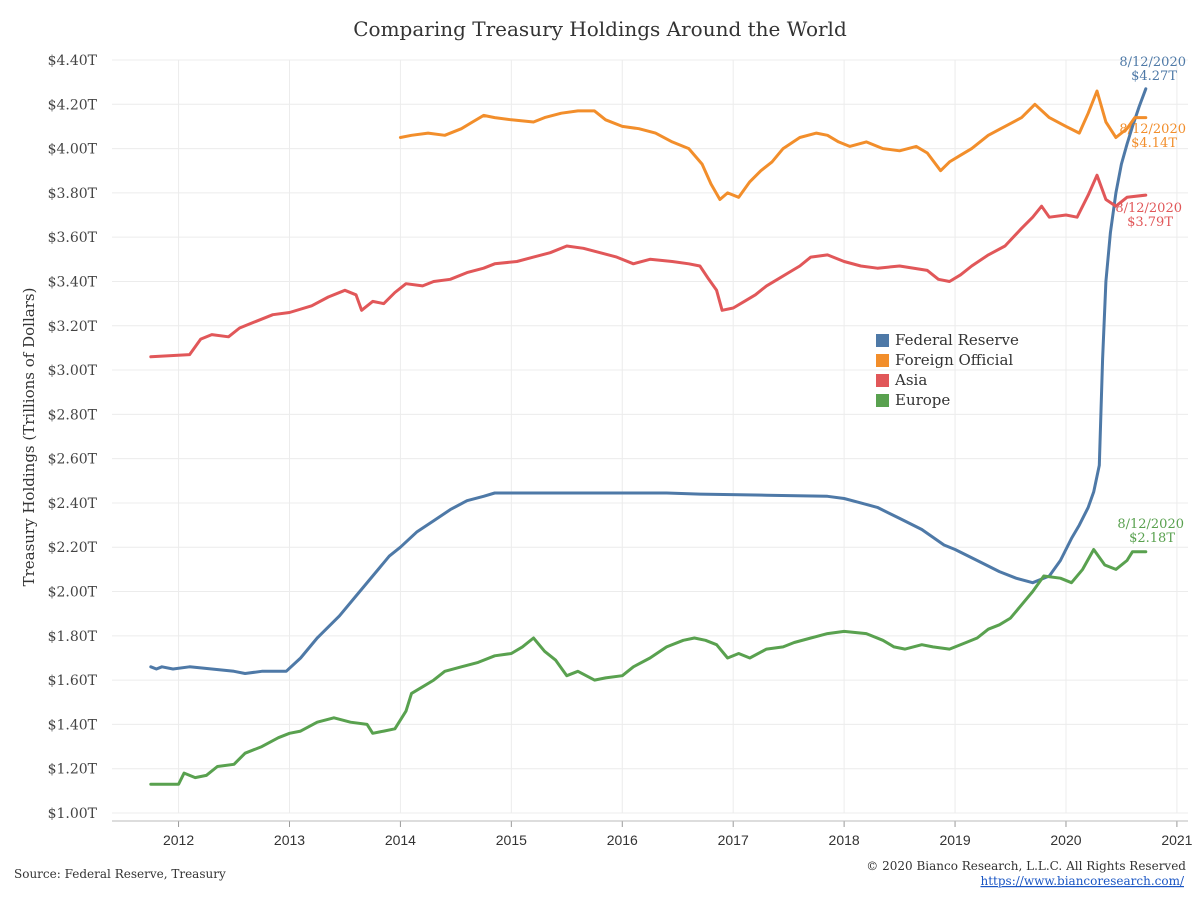 The width and height of the screenshot is (1200, 900). What do you see at coordinates (73, 548) in the screenshot?
I see `y-tick-label: $2.20T` at bounding box center [73, 548].